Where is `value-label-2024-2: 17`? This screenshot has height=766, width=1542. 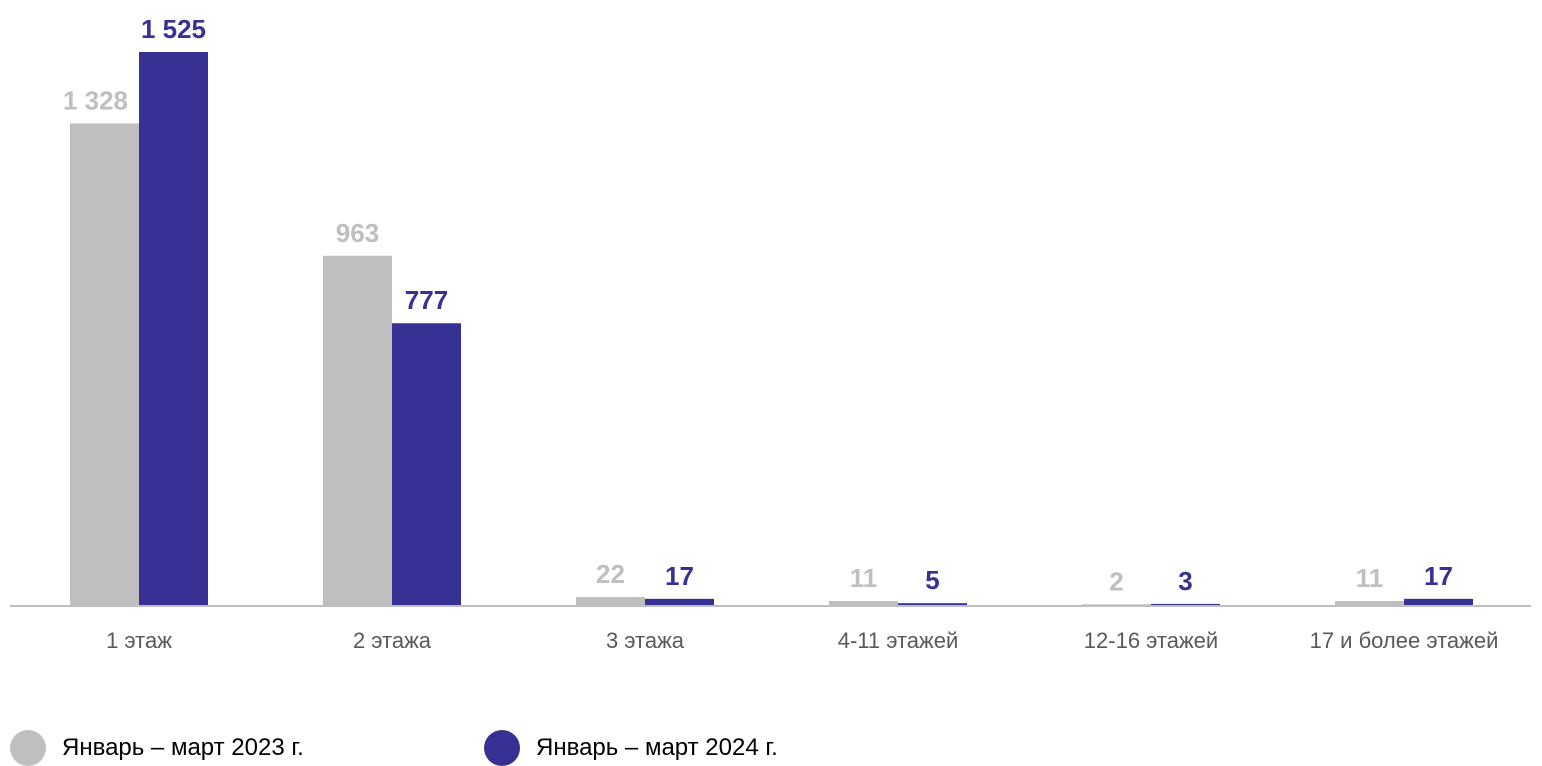
value-label-2024-2: 17 is located at coordinates (679, 576).